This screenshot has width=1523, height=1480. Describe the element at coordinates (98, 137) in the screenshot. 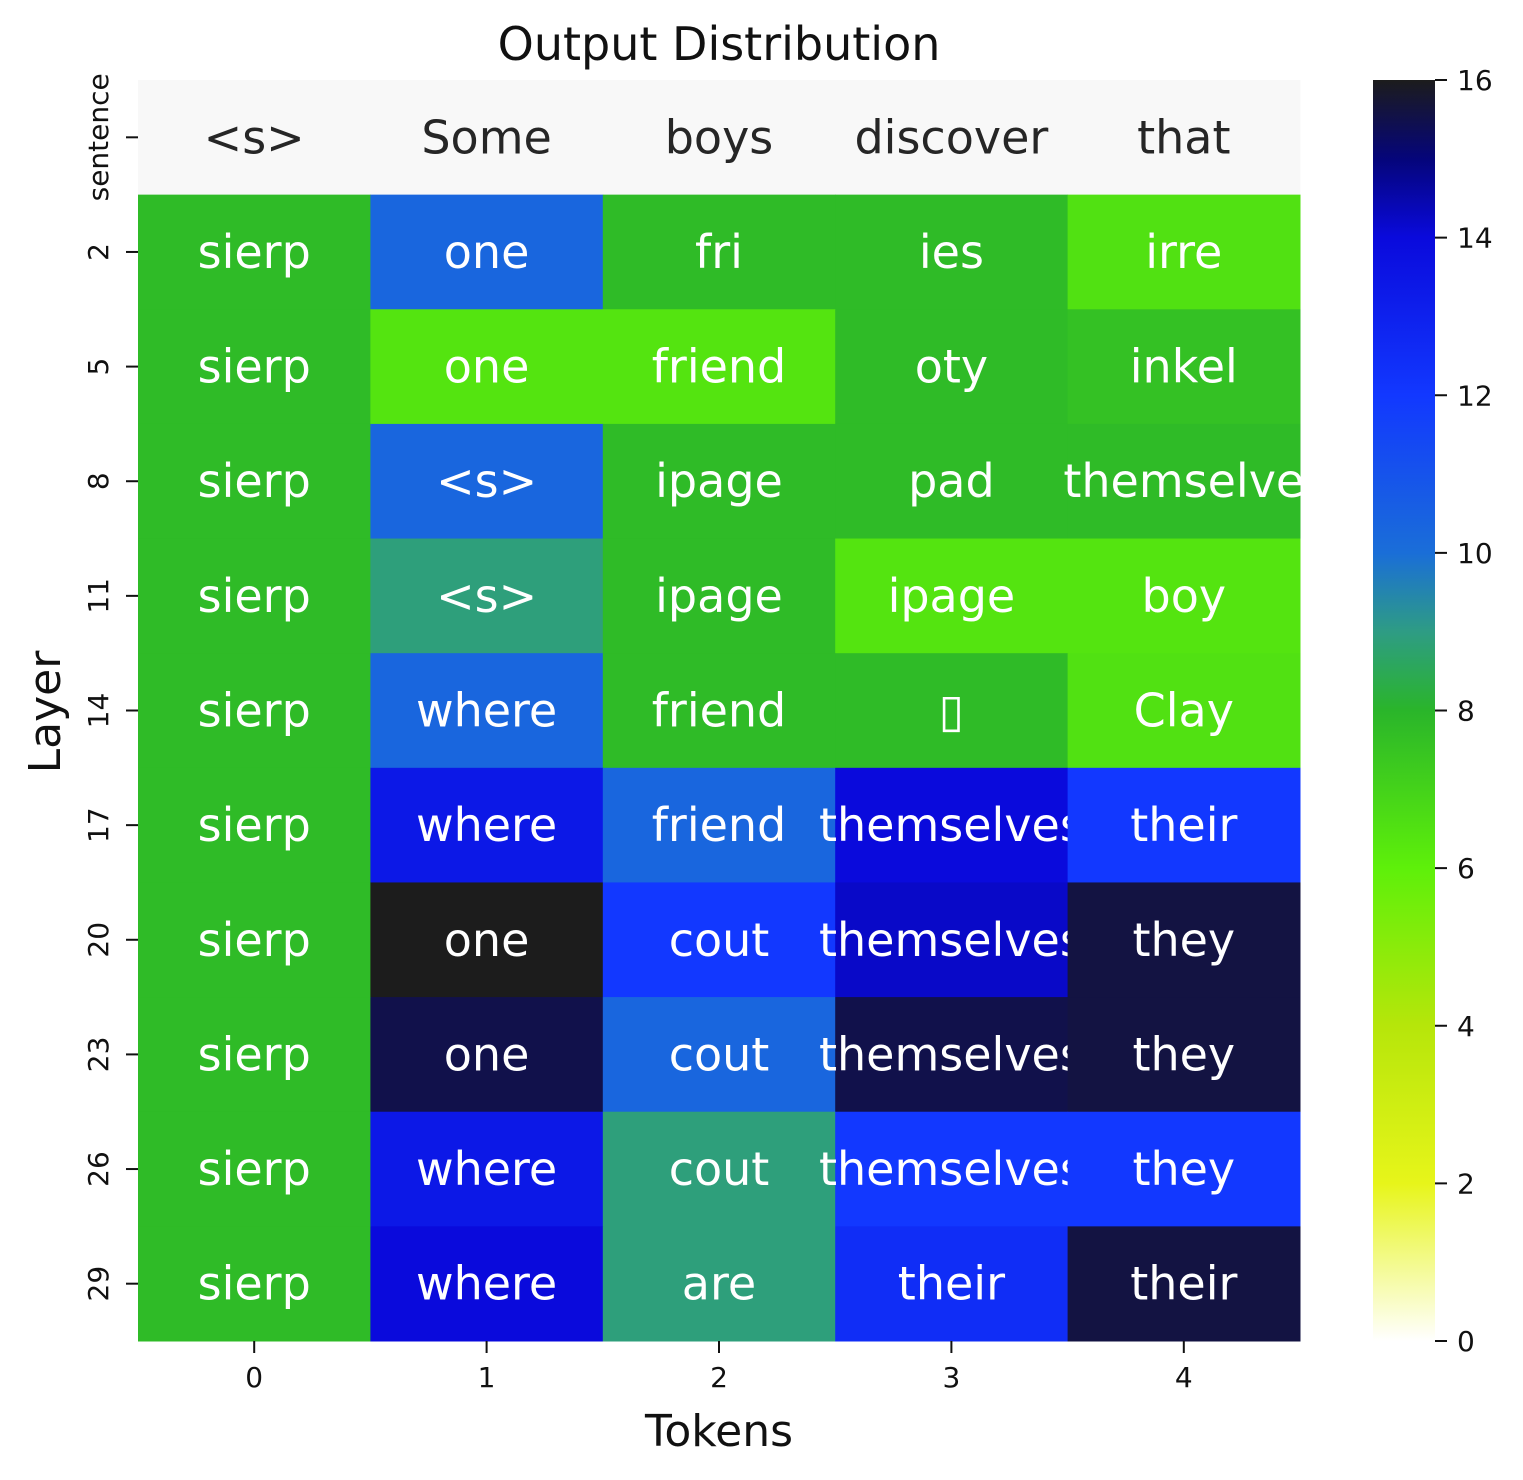

I see `y-tick-label: sentence` at that location.